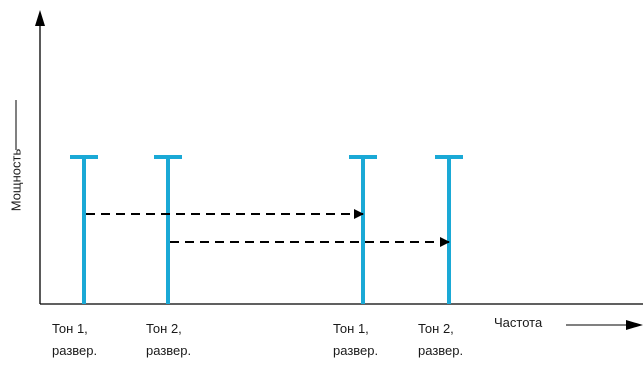 This screenshot has height=366, width=643. I want to click on tone-label-tone2-sweep-b: Тон 2, развер., so click(440, 340).